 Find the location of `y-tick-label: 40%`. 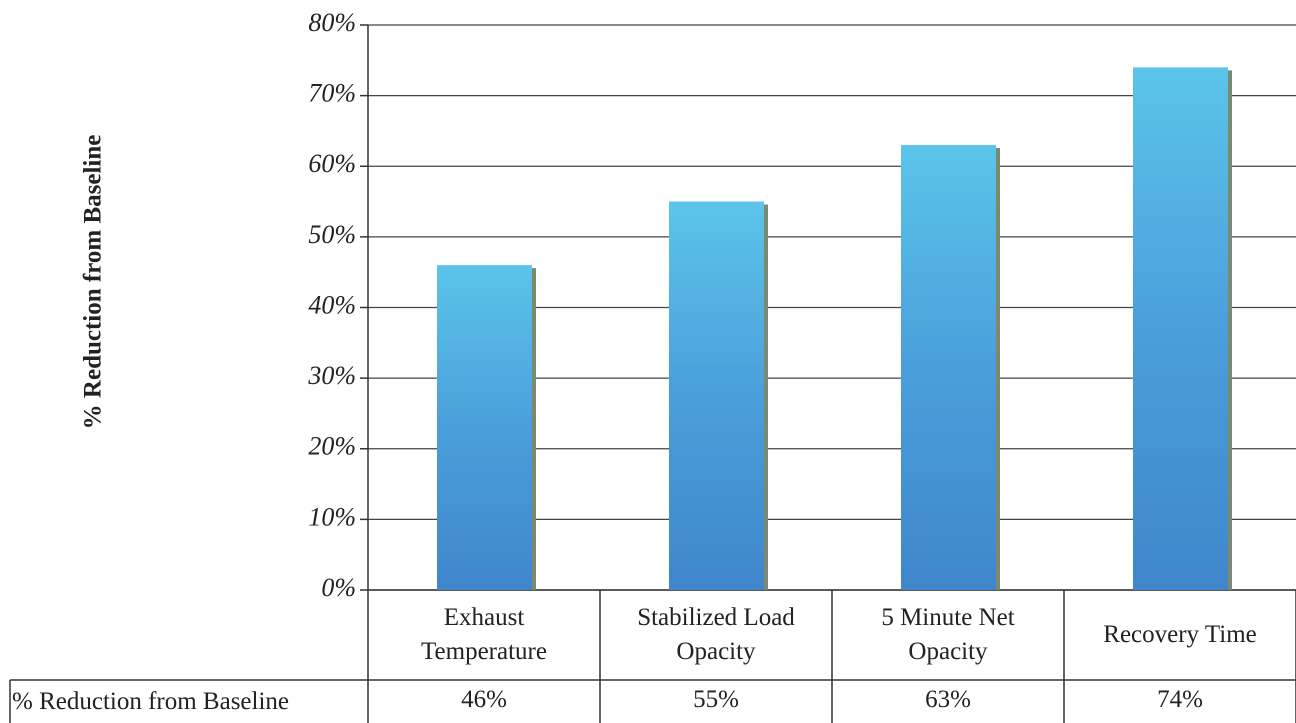

y-tick-label: 40% is located at coordinates (332, 304).